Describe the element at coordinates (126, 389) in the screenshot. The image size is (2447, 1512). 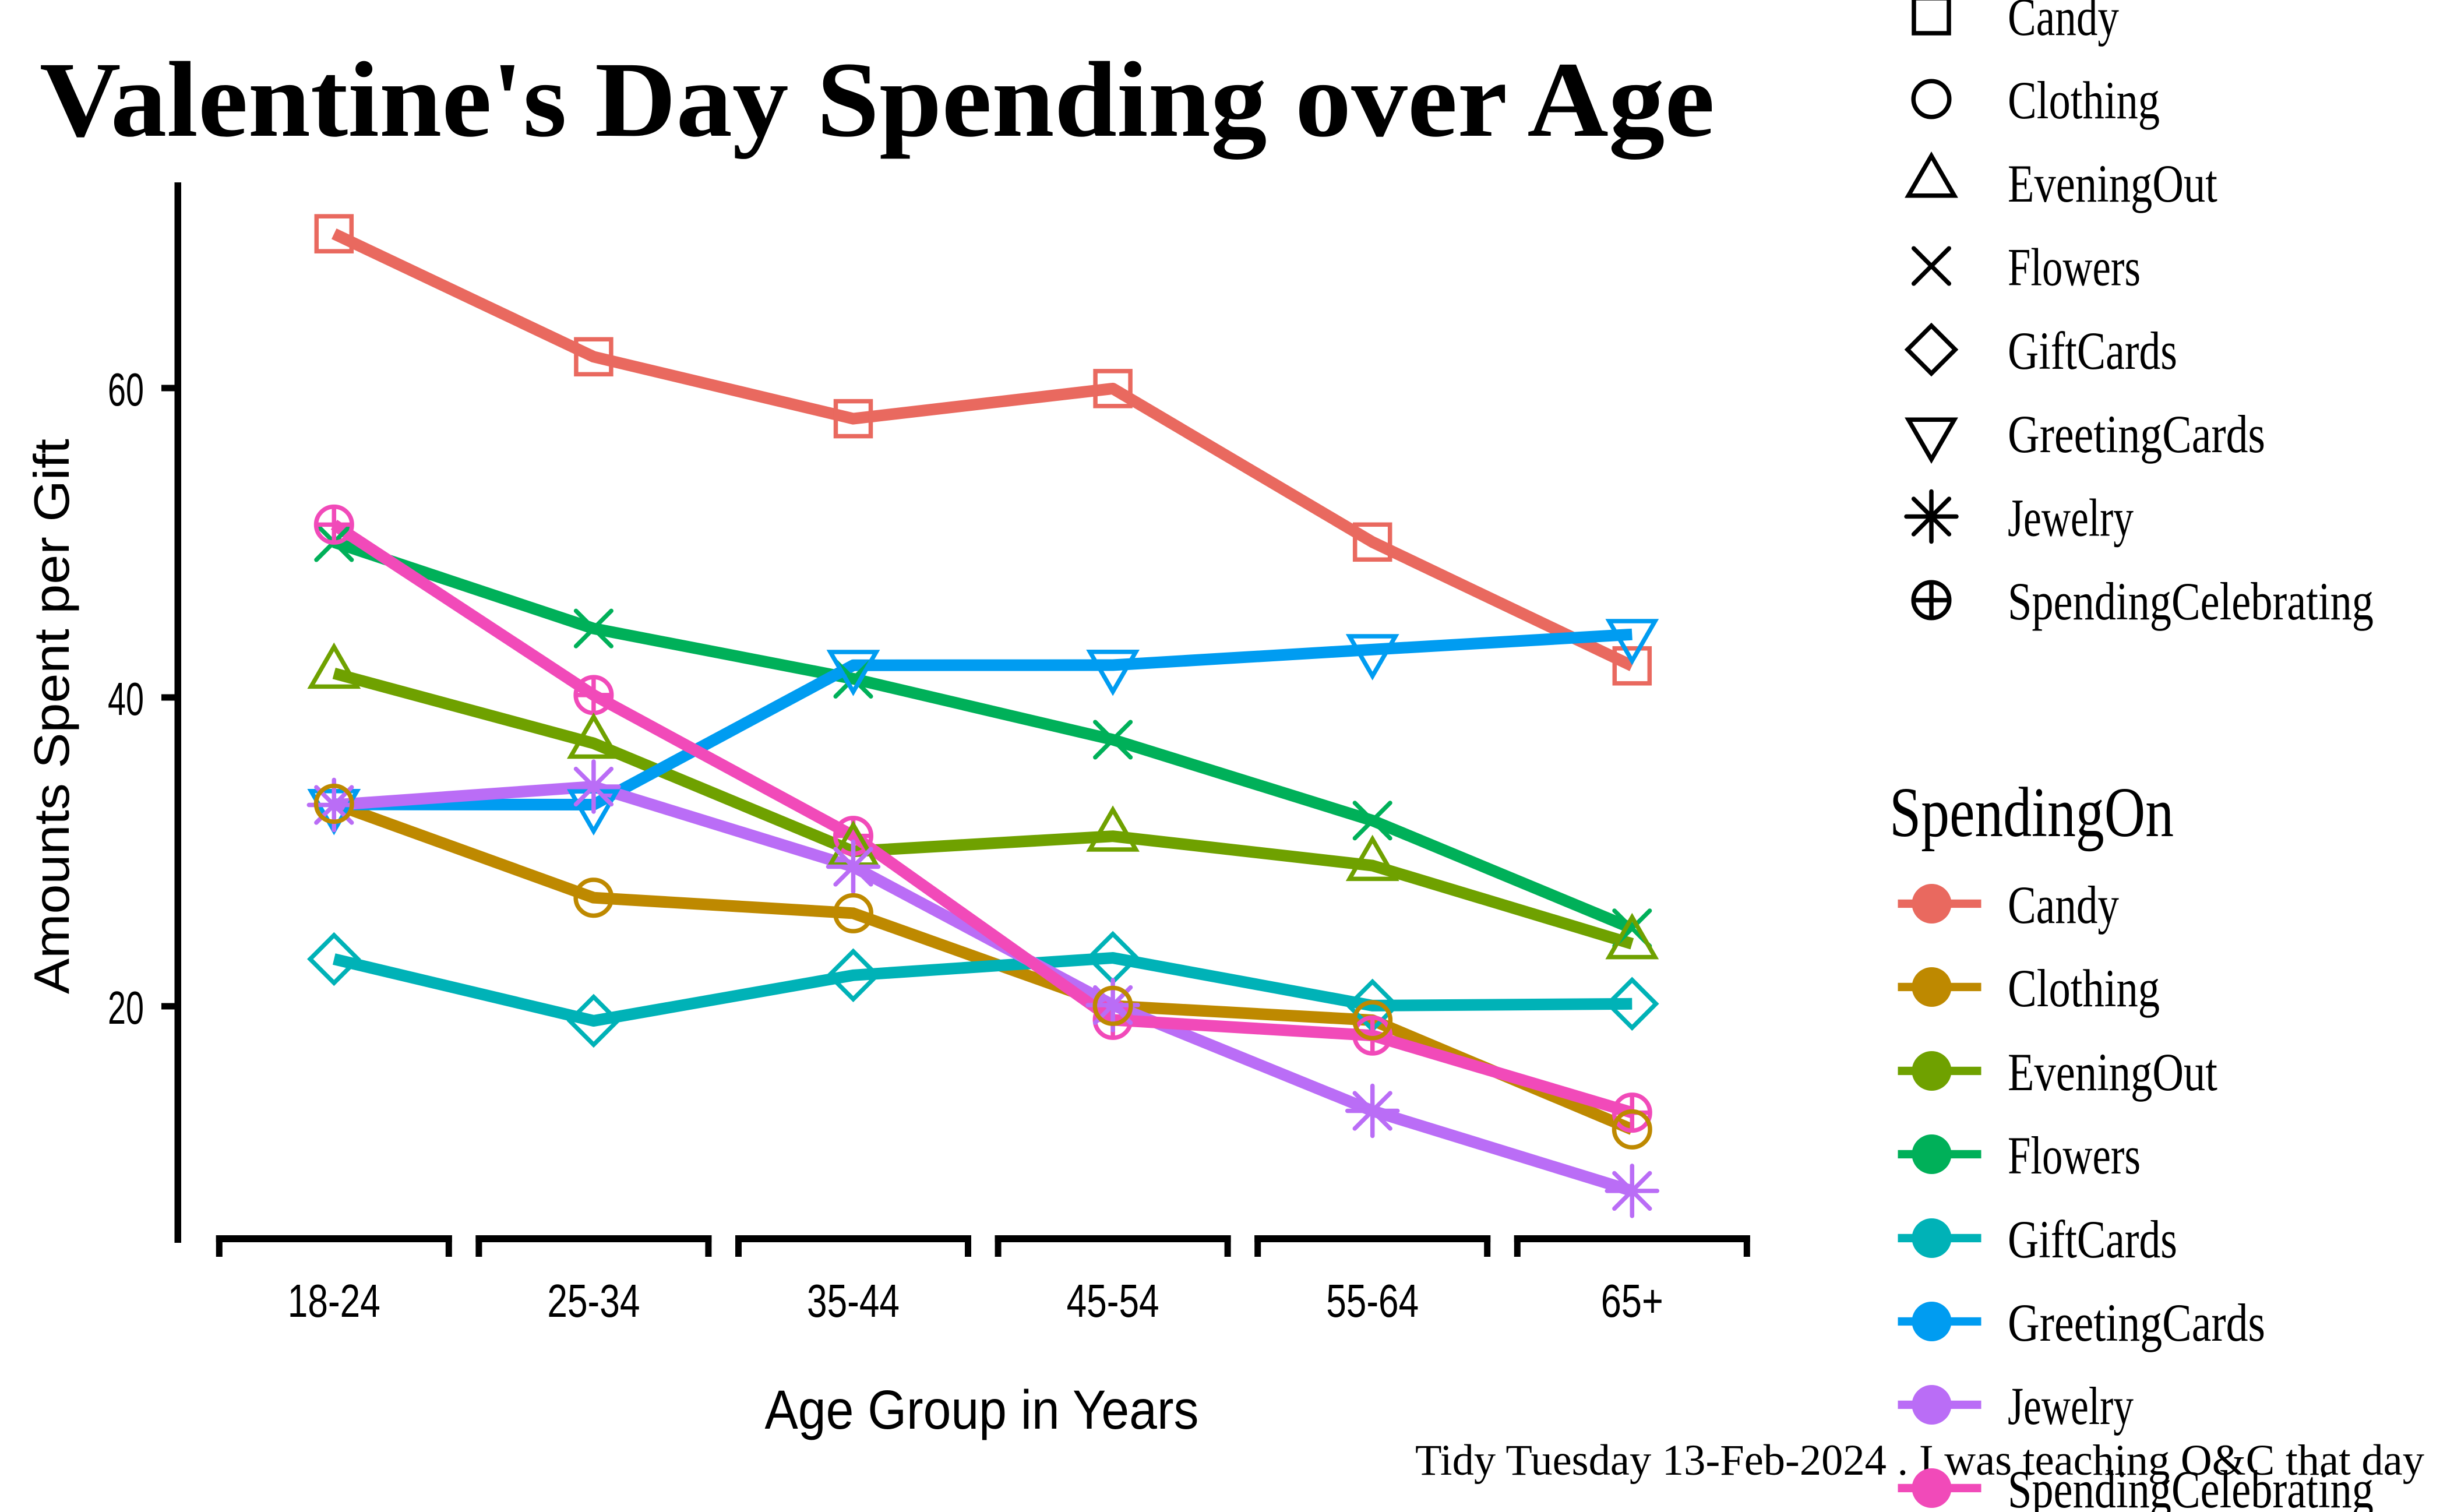
I see `svg-text: 60` at that location.